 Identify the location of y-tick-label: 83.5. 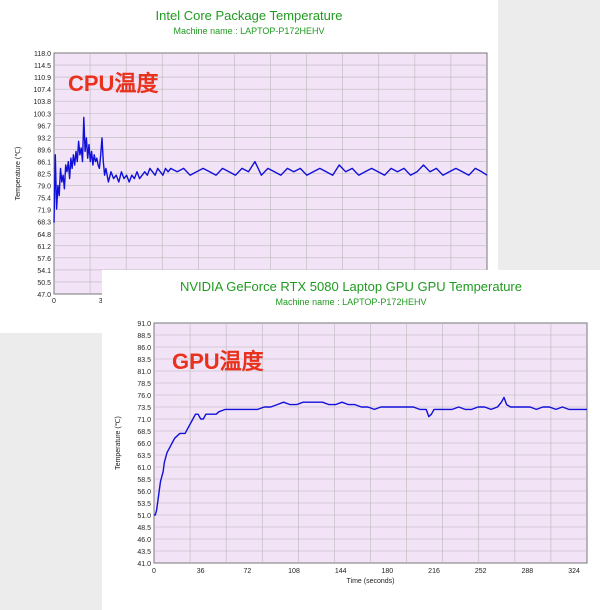
(144, 360).